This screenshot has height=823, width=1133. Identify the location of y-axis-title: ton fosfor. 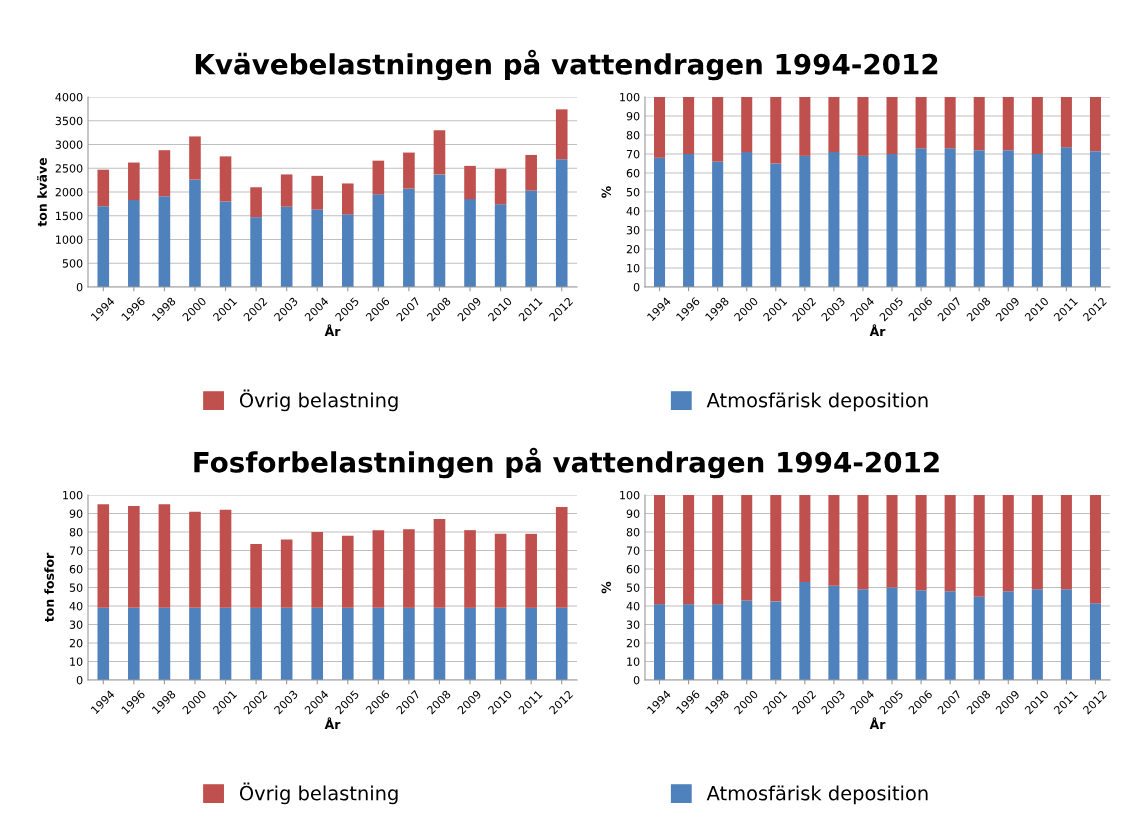
(49, 587).